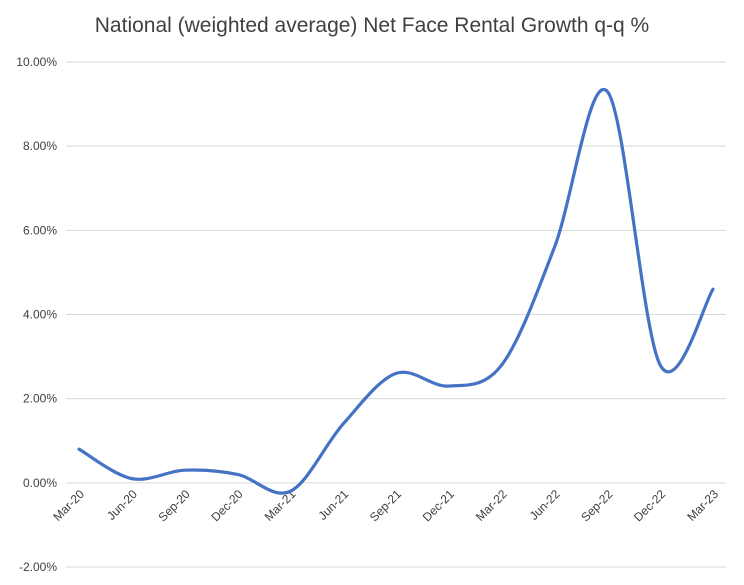 Image resolution: width=744 pixels, height=585 pixels. I want to click on x-tick-label: Sep-20, so click(174, 505).